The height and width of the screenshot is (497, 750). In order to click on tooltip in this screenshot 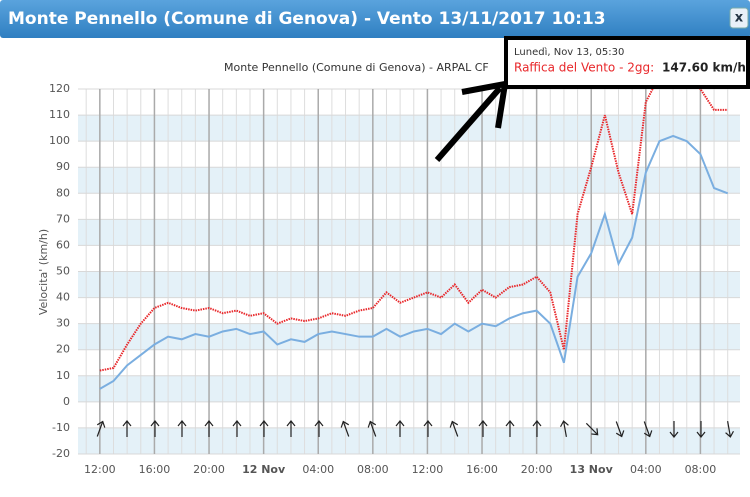, I will do `click(627, 62)`.